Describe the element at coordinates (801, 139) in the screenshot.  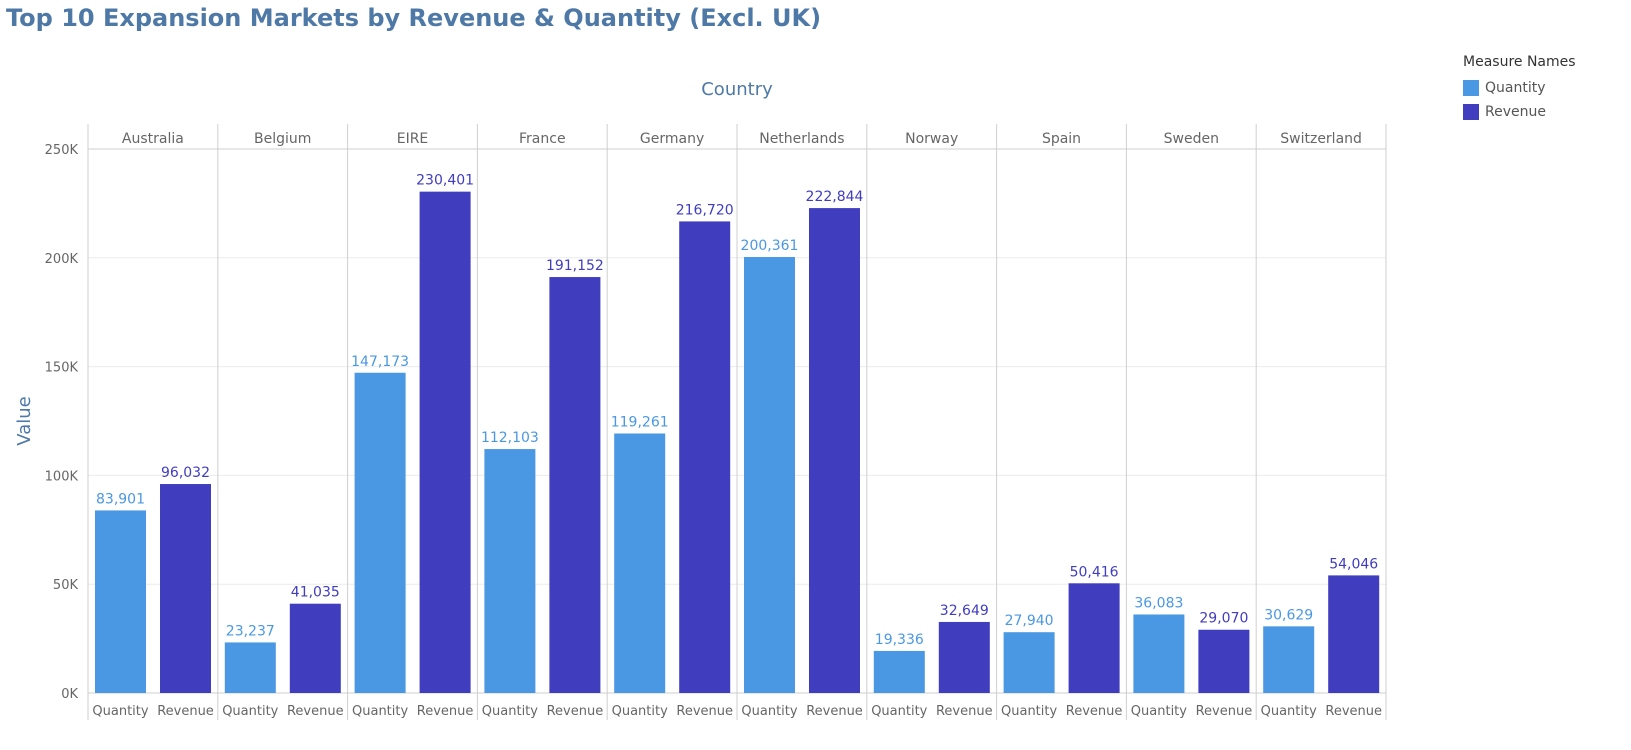
I see `country-header-netherlands: Netherlands` at that location.